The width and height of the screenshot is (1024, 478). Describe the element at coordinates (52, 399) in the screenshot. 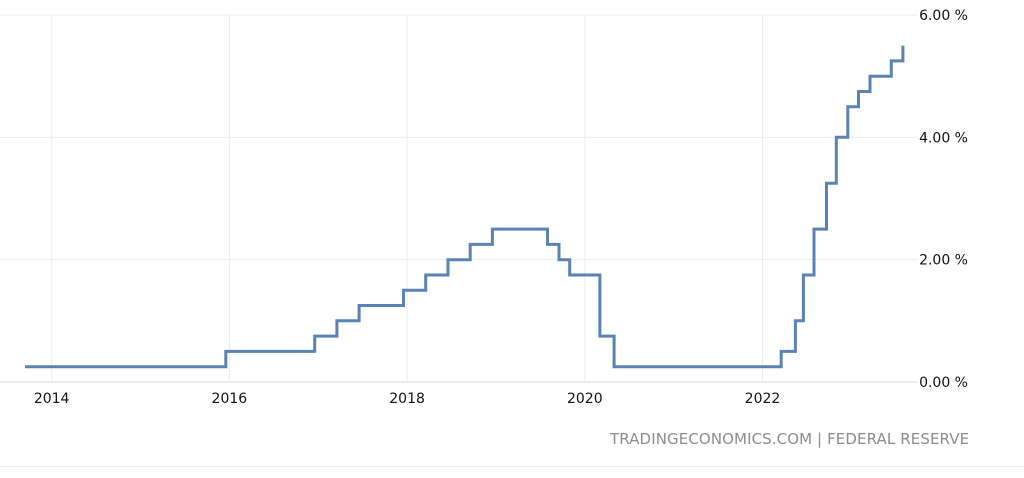

I see `x-tick-label: 2014` at that location.